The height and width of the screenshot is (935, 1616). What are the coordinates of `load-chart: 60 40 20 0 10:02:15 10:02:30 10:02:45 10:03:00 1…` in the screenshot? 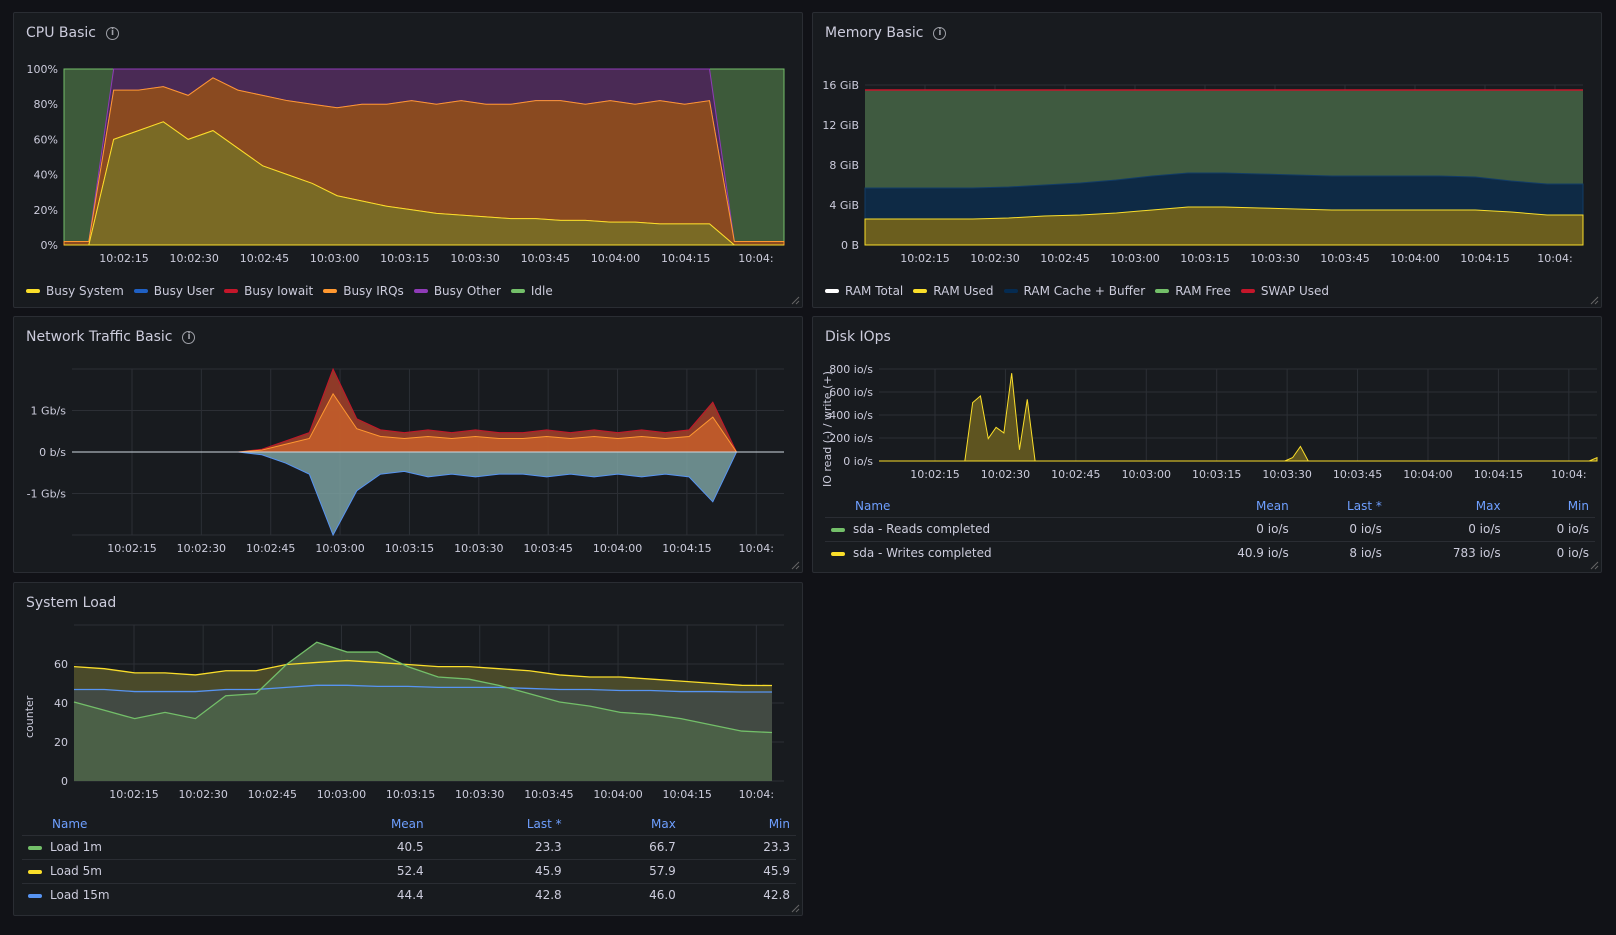 It's located at (409, 695).